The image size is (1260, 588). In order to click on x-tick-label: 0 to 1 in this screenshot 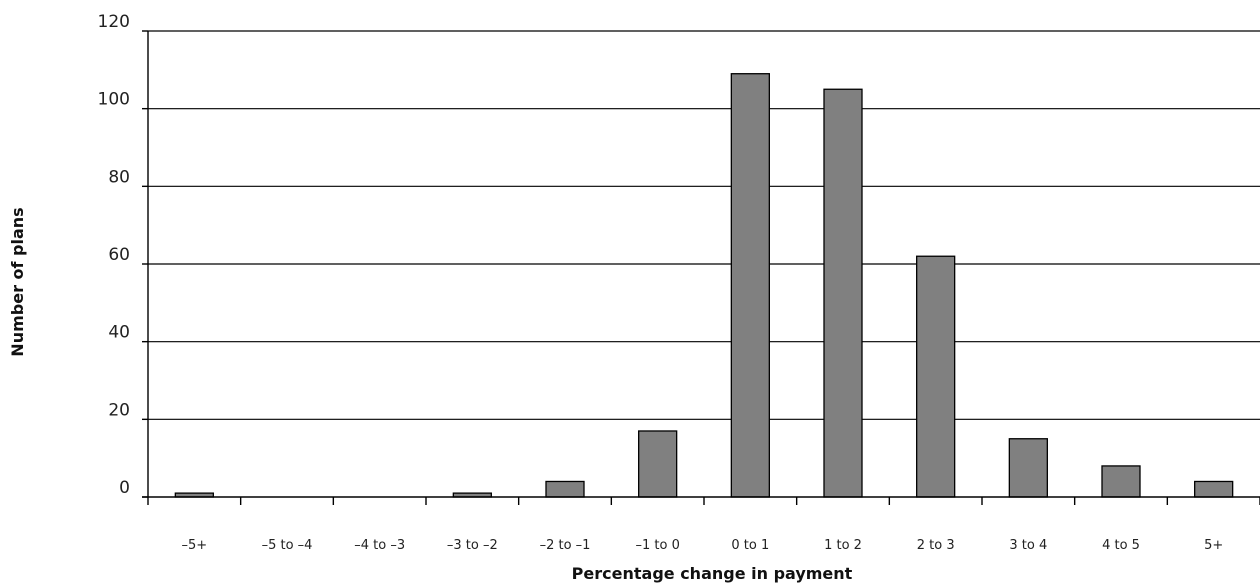, I will do `click(750, 545)`.